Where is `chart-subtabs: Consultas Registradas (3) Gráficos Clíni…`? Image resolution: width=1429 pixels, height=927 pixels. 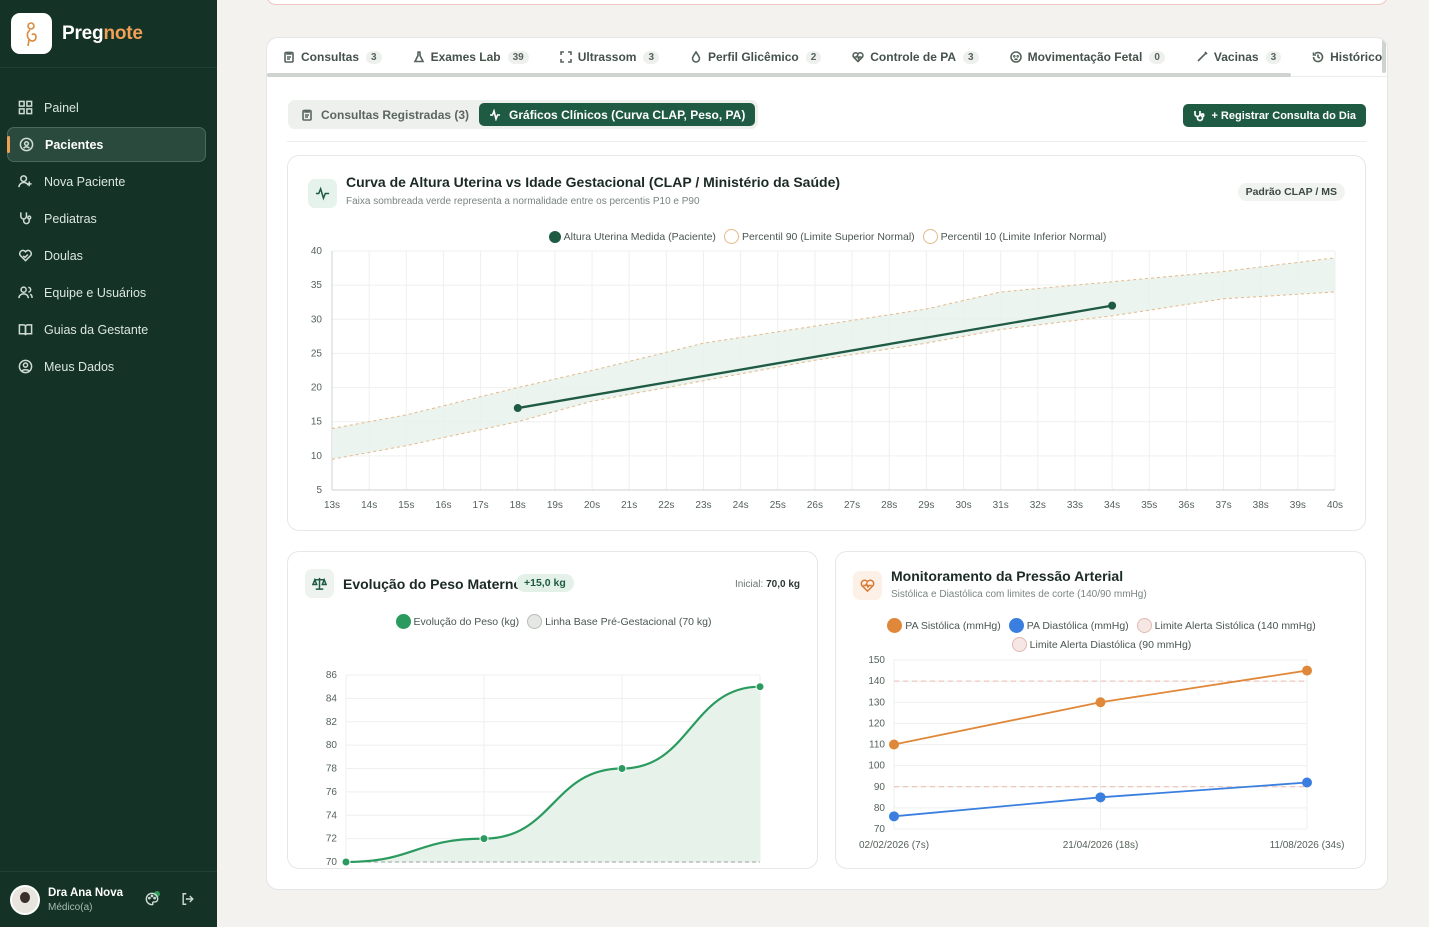
chart-subtabs: Consultas Registradas (3) Gráficos Clíni… is located at coordinates (523, 114).